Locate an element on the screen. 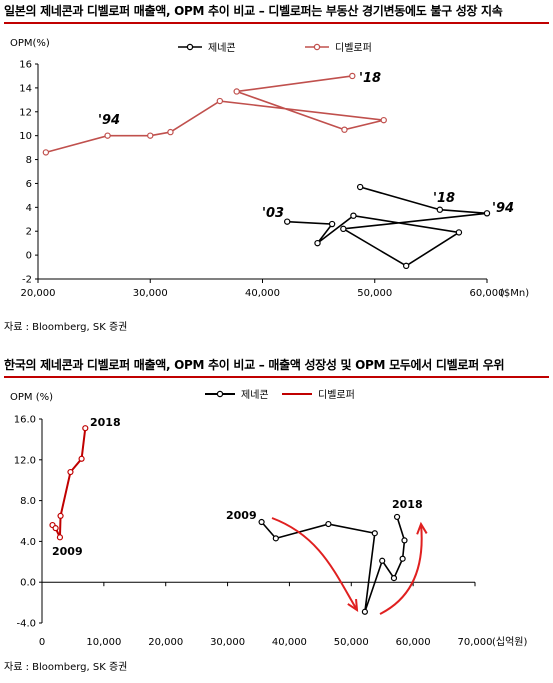 The height and width of the screenshot is (683, 553). chart2-x-tick-label: 60,000 is located at coordinates (413, 642).